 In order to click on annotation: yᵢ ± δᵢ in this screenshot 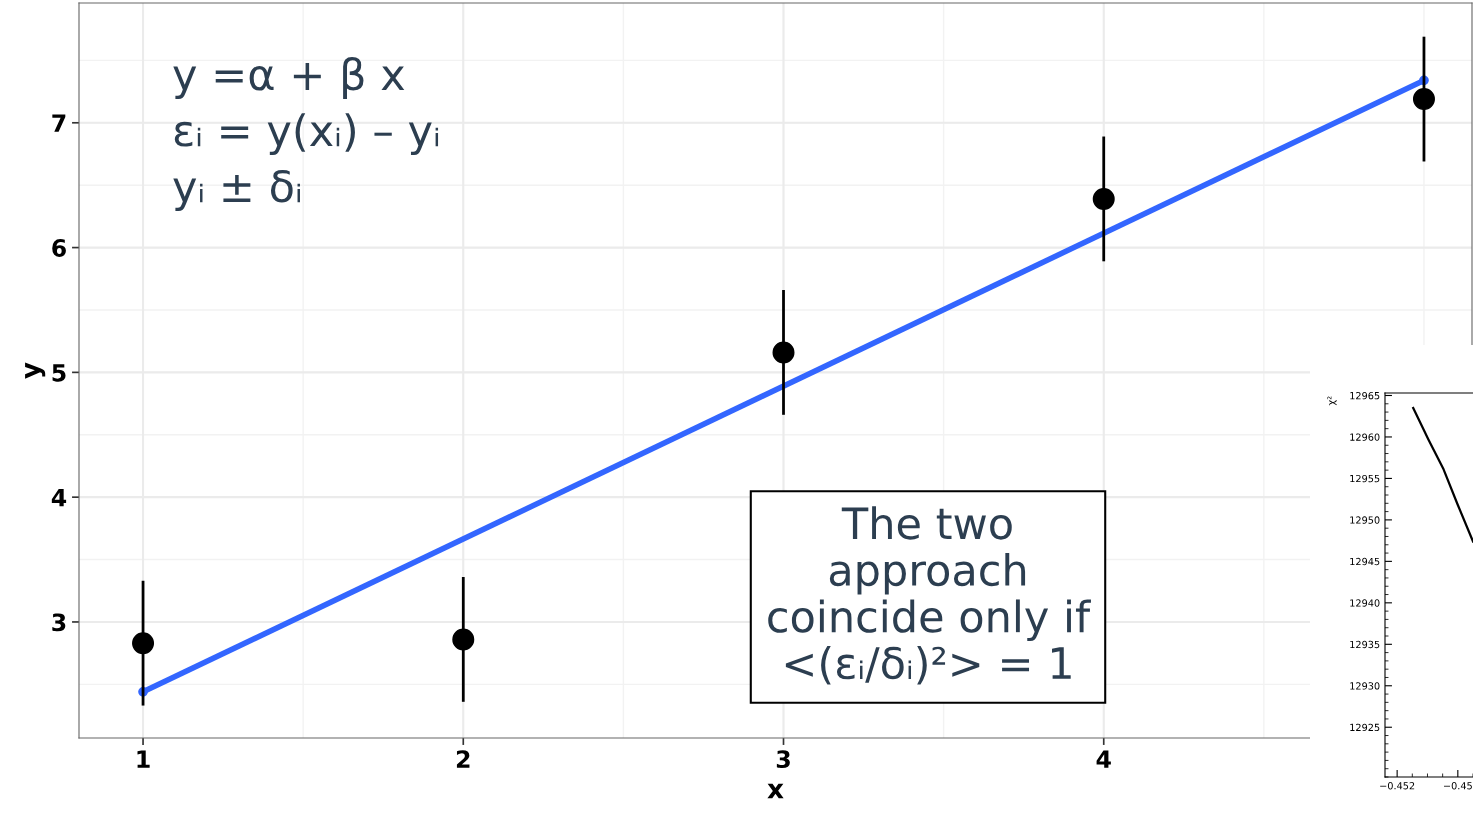, I will do `click(236, 190)`.